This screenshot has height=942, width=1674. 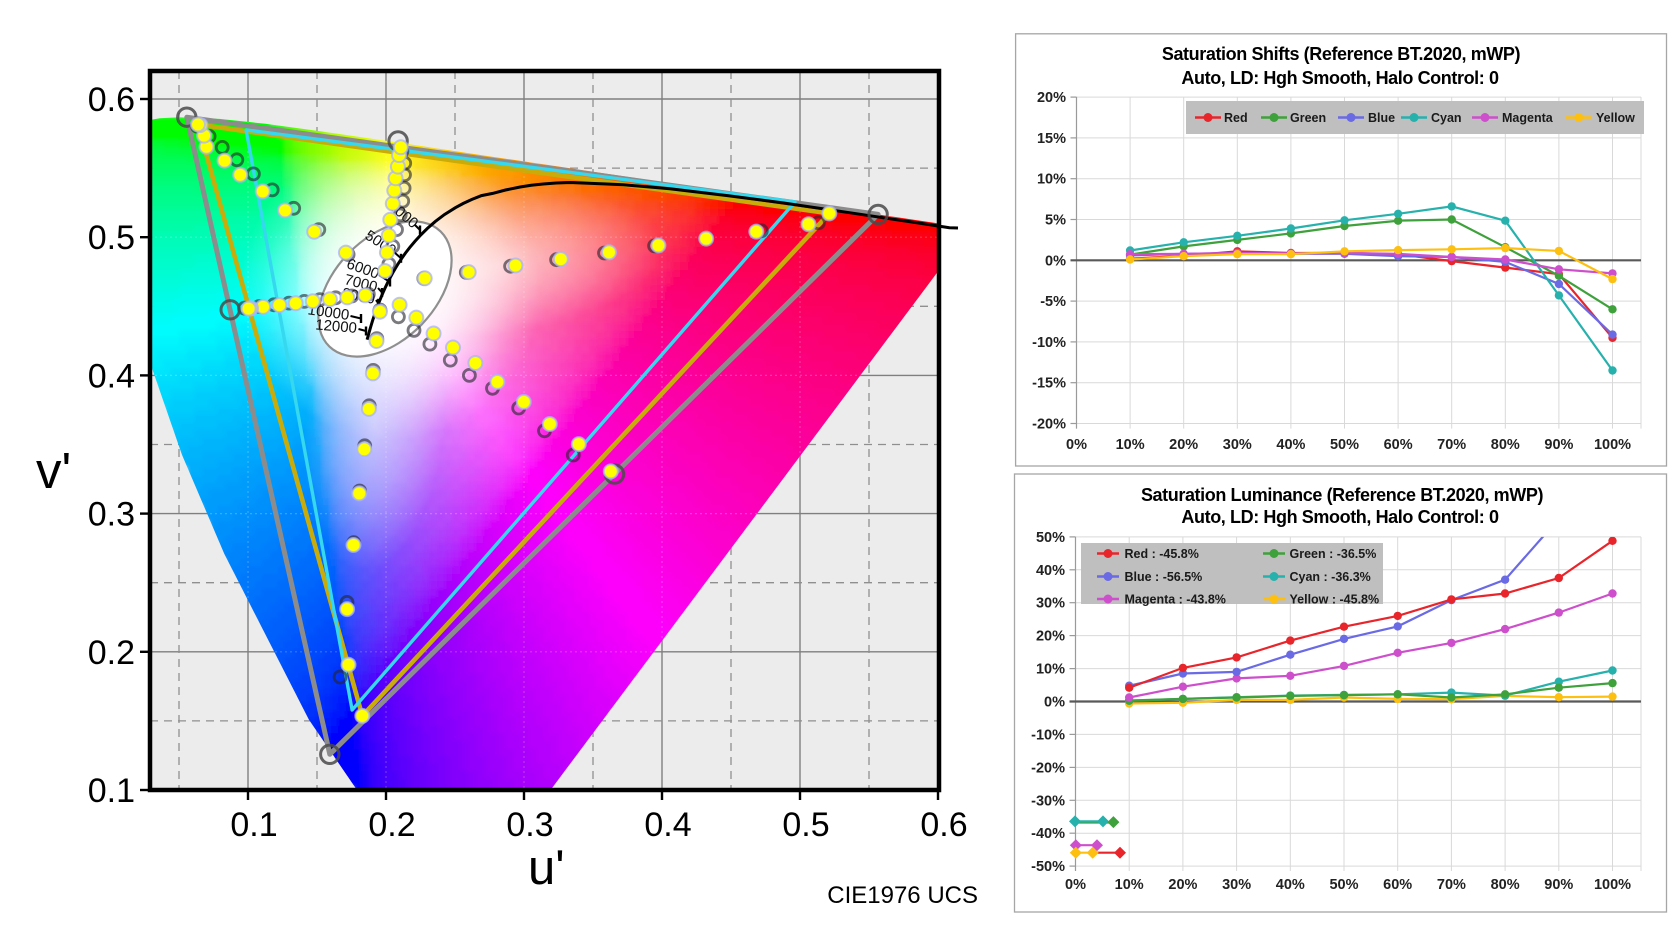 I want to click on svg-text: Green, so click(x=1308, y=118).